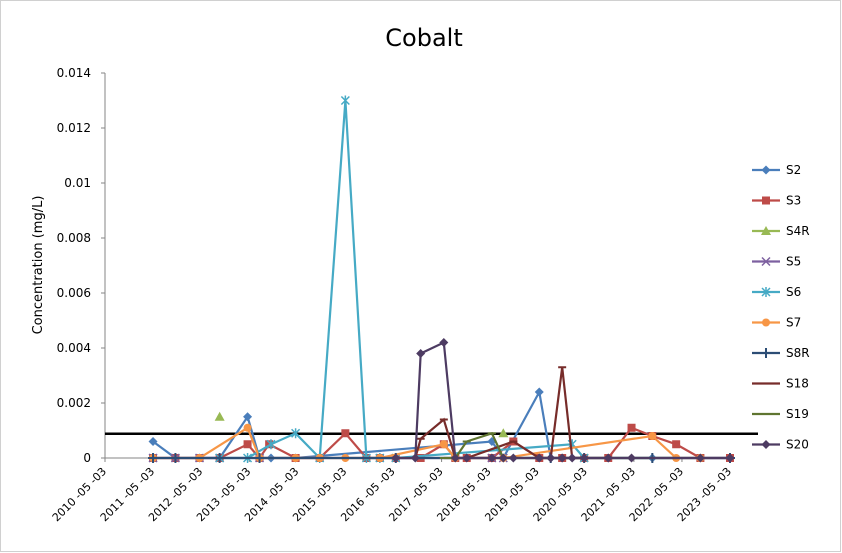 The height and width of the screenshot is (553, 842). Describe the element at coordinates (38, 265) in the screenshot. I see `y-axis-label: Concentration (mg/L)` at that location.